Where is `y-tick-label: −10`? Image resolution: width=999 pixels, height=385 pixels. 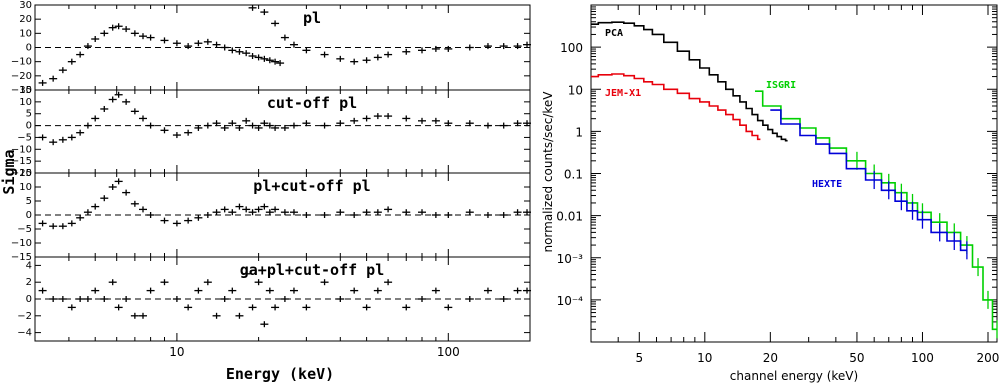
y-tick-label: −10 is located at coordinates (21, 62).